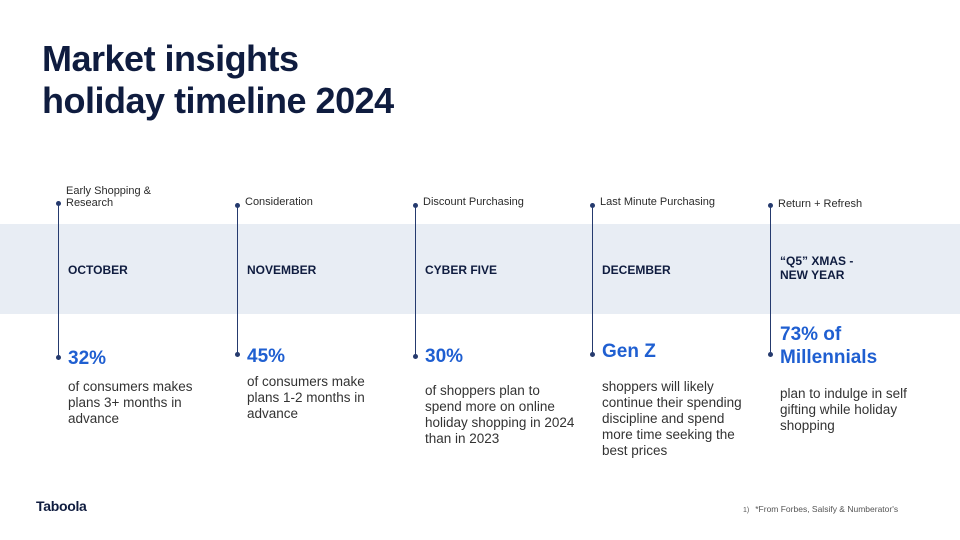  Describe the element at coordinates (820, 204) in the screenshot. I see `phase-label: Return + Refresh` at that location.